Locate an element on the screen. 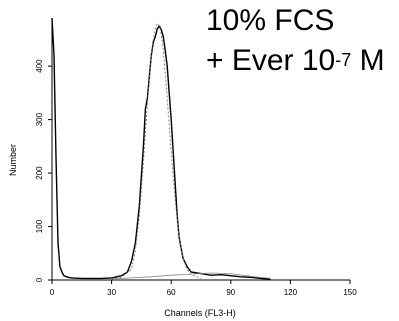 This screenshot has height=321, width=399. x-tick-label: 30 is located at coordinates (111, 292).